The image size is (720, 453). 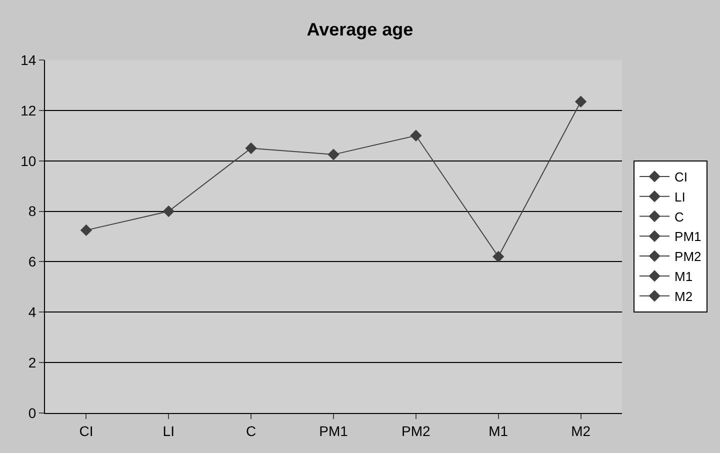 I want to click on legend-label: M2, so click(x=683, y=296).